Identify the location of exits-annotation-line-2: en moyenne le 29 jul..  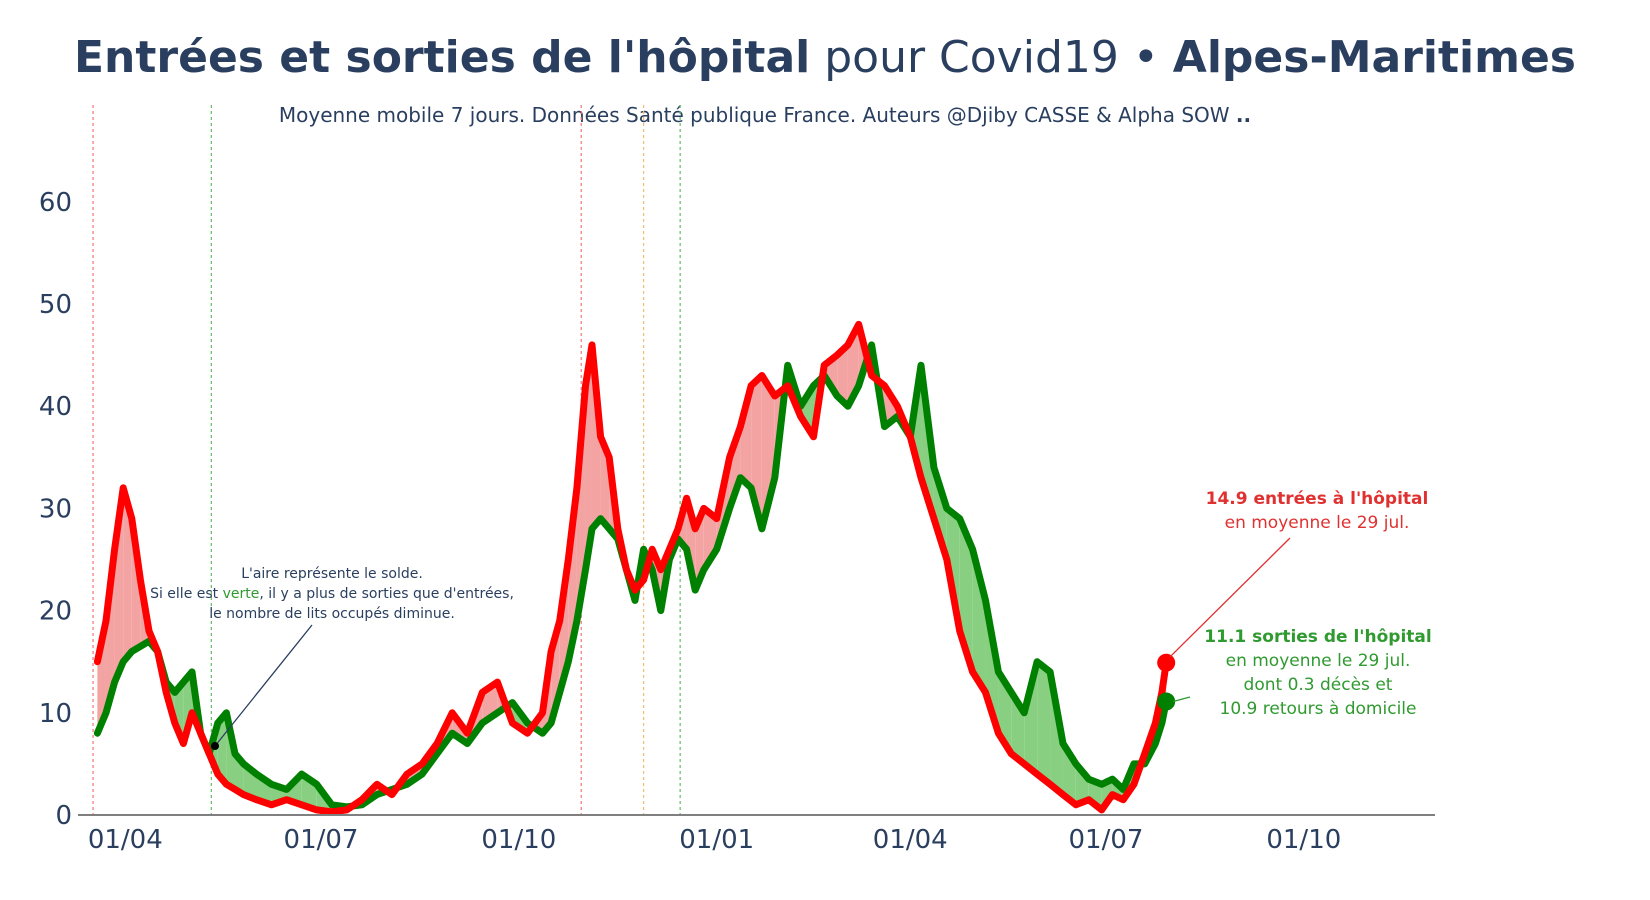
(1318, 661).